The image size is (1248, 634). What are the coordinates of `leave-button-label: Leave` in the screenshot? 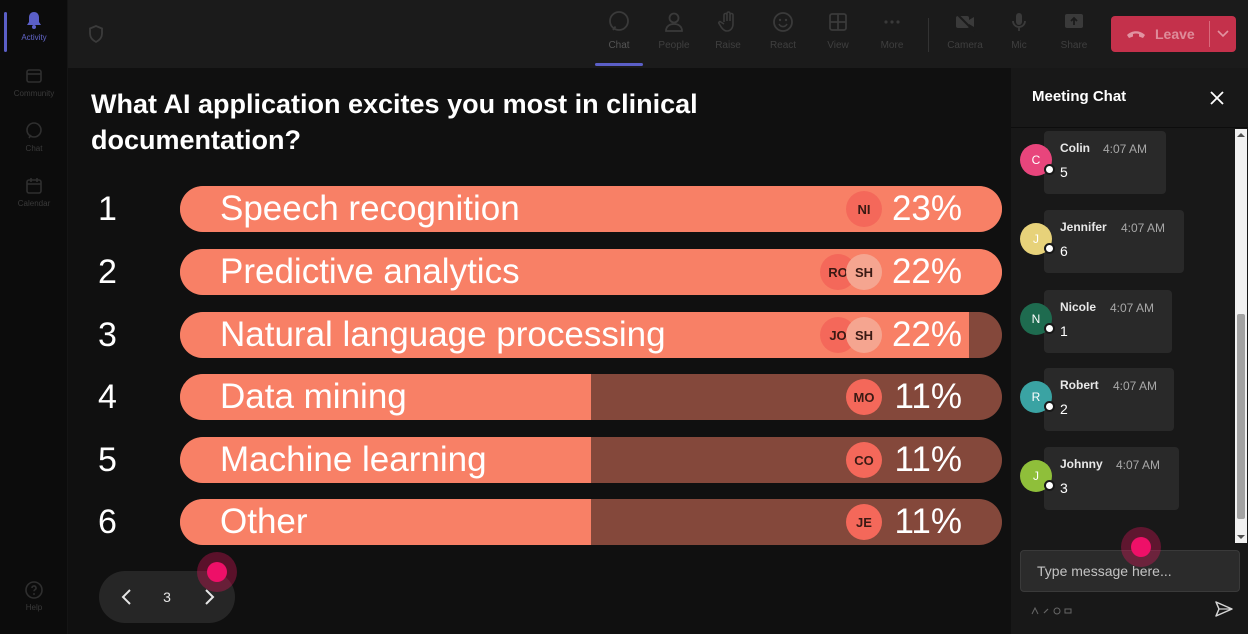 It's located at (1175, 34).